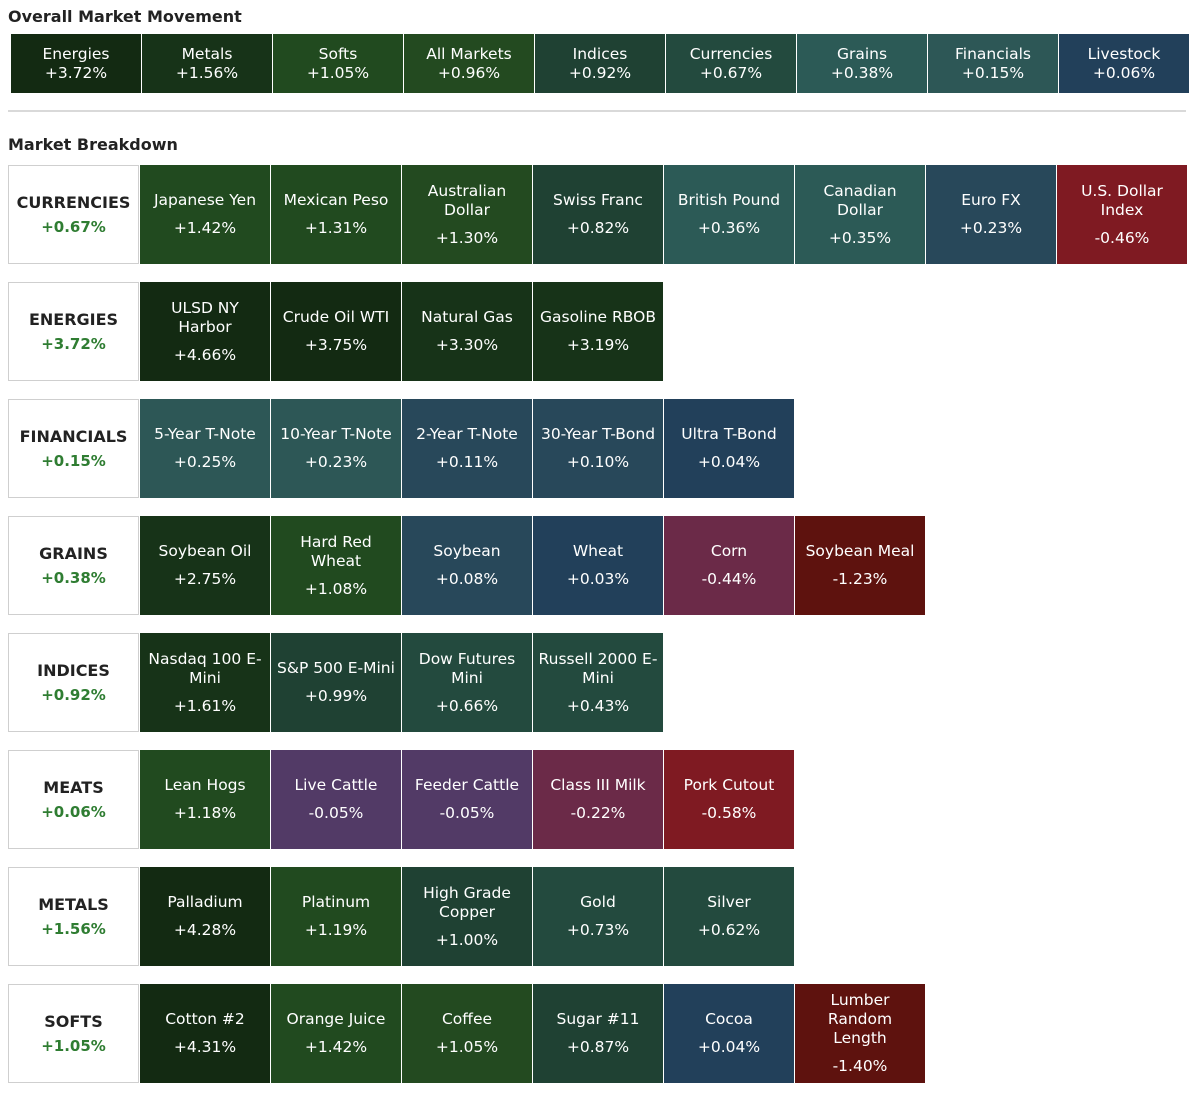 The height and width of the screenshot is (1097, 1200). Describe the element at coordinates (76, 53) in the screenshot. I see `market-tile-name: Energies` at that location.